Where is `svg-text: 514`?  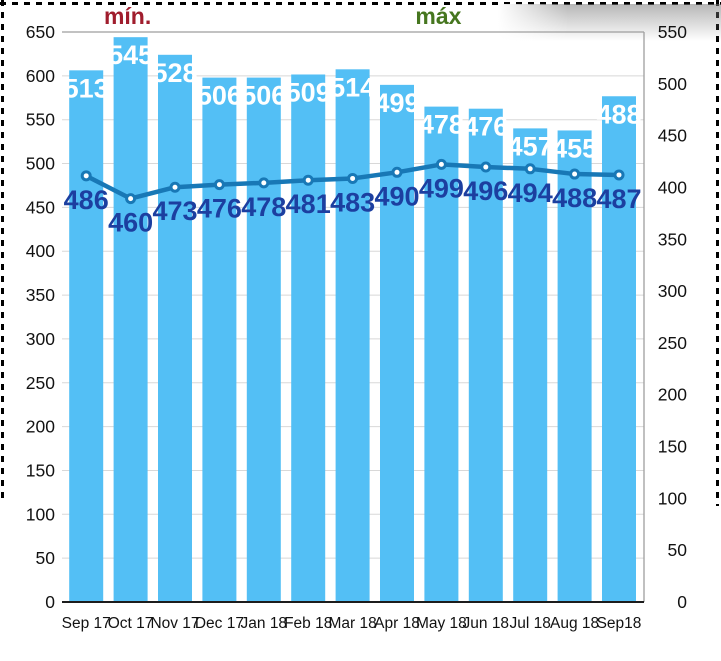 svg-text: 514 is located at coordinates (352, 87).